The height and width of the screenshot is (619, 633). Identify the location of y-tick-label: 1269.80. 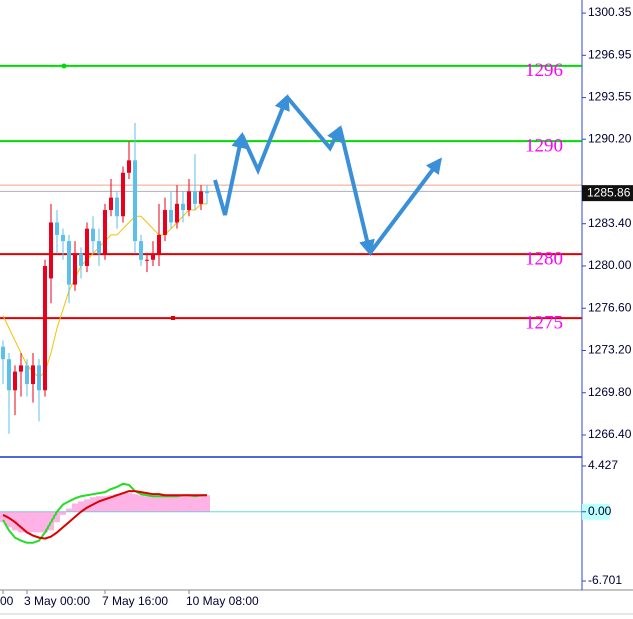
(610, 392).